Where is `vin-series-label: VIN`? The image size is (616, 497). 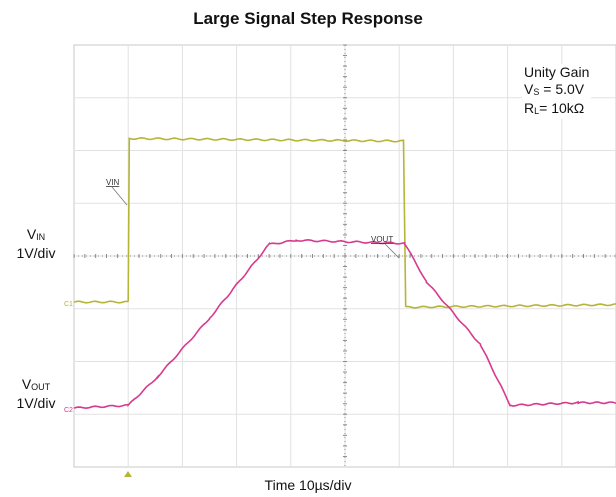
vin-series-label: VIN is located at coordinates (113, 182).